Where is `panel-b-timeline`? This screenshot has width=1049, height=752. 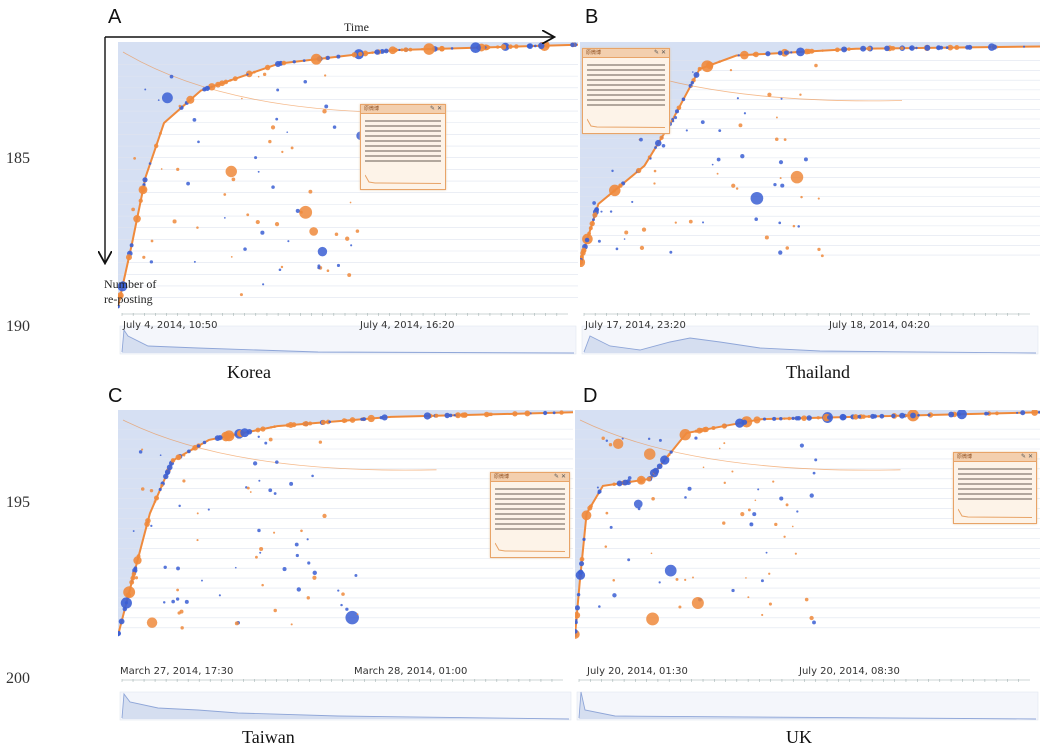 panel-b-timeline is located at coordinates (810, 334).